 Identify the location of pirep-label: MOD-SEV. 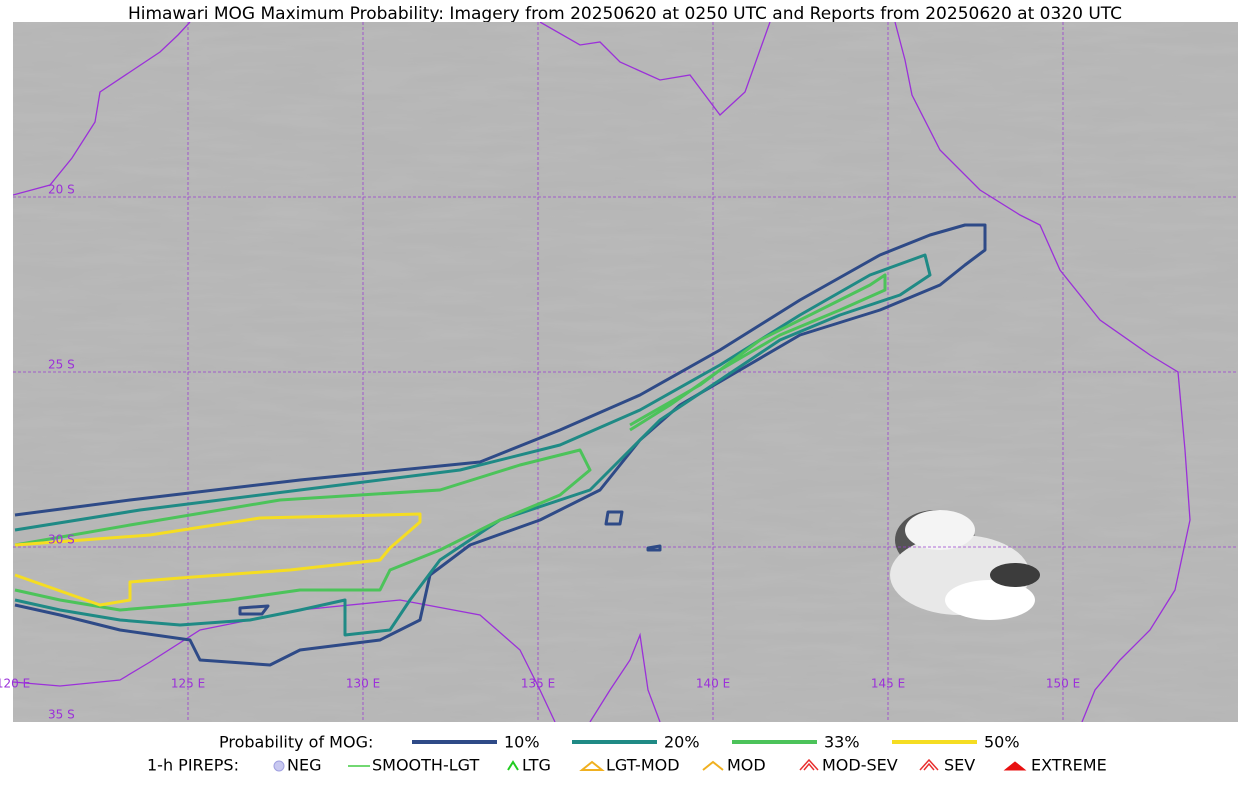
(860, 765).